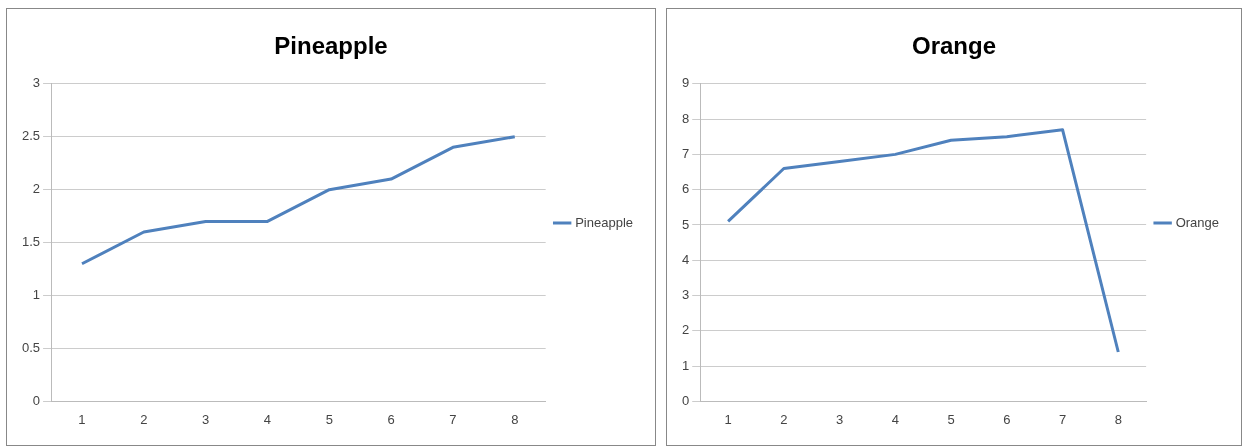 The width and height of the screenshot is (1243, 447). I want to click on y-tick-label: 2.5, so click(31, 136).